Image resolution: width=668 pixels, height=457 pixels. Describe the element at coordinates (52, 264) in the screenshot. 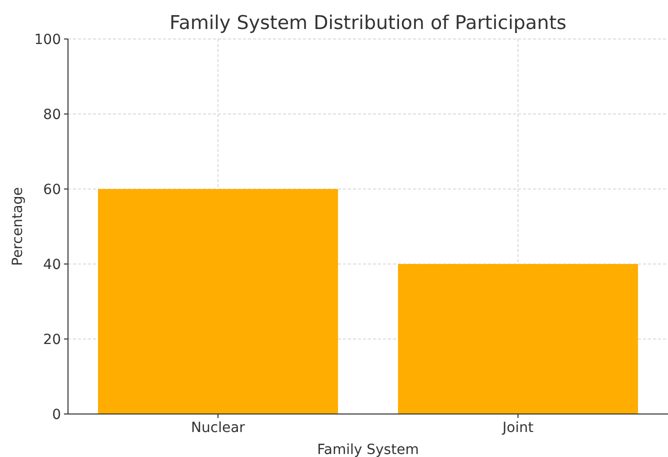

I see `y-tick-label: 40` at that location.